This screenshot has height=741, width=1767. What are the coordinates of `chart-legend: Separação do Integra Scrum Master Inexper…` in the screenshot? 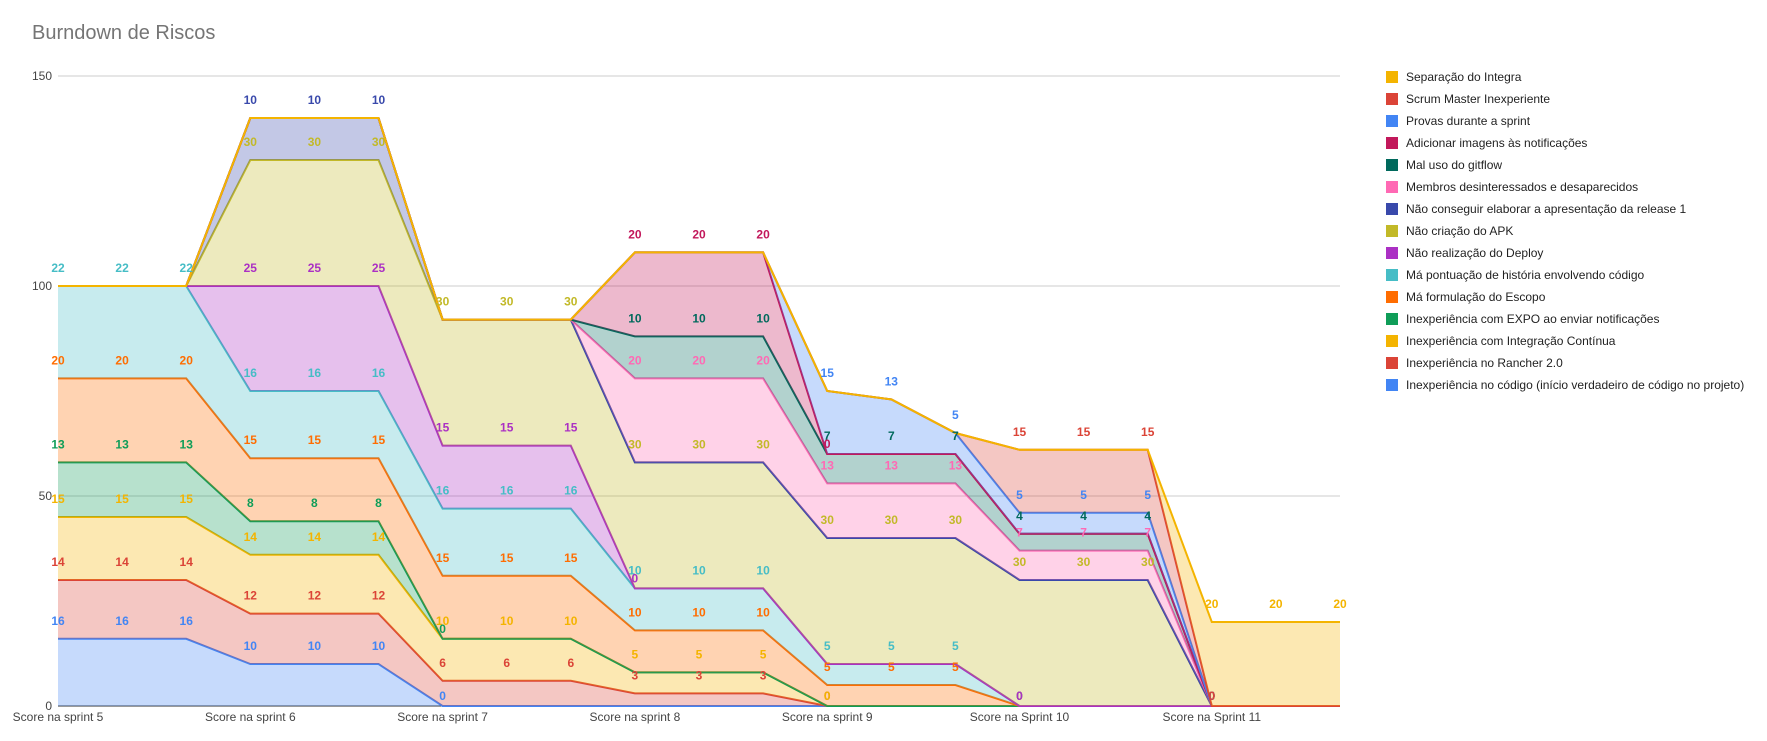 It's located at (1565, 231).